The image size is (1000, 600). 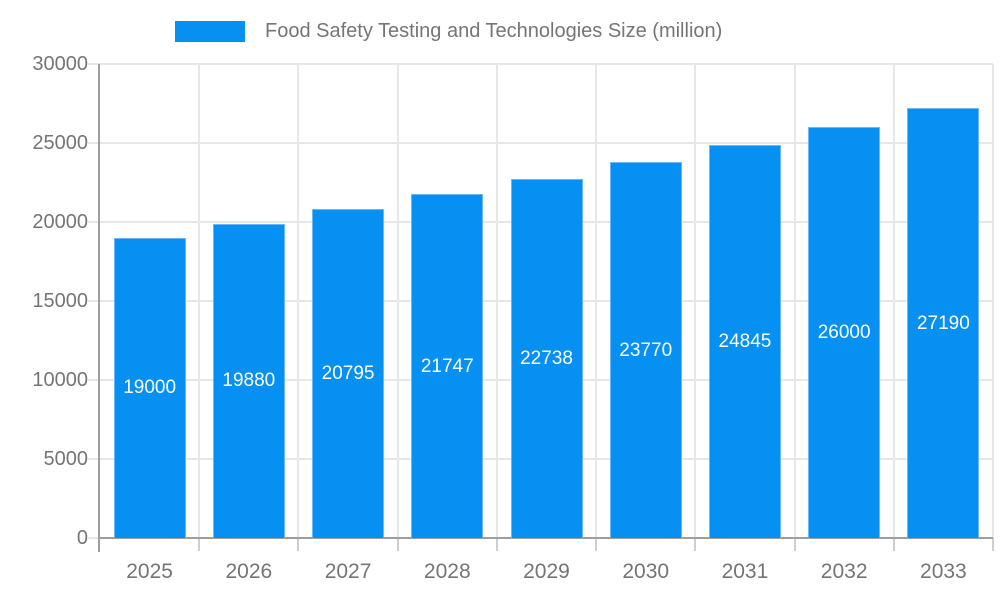 I want to click on bar-2030: 23770, so click(x=645, y=350).